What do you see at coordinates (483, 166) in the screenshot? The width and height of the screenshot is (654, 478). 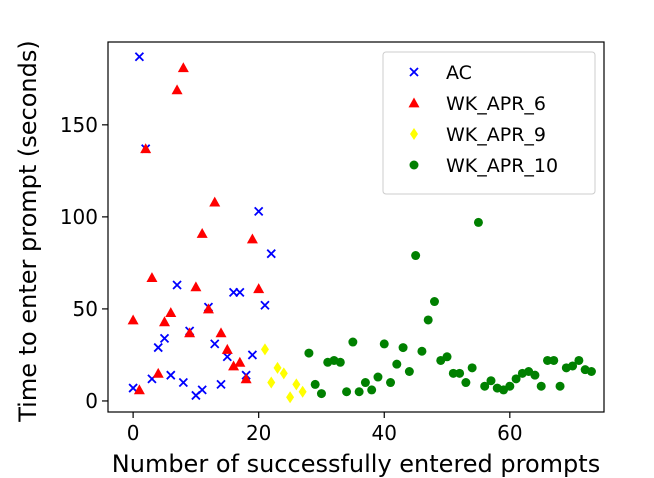 I see `legend-item: WK_APR_10` at bounding box center [483, 166].